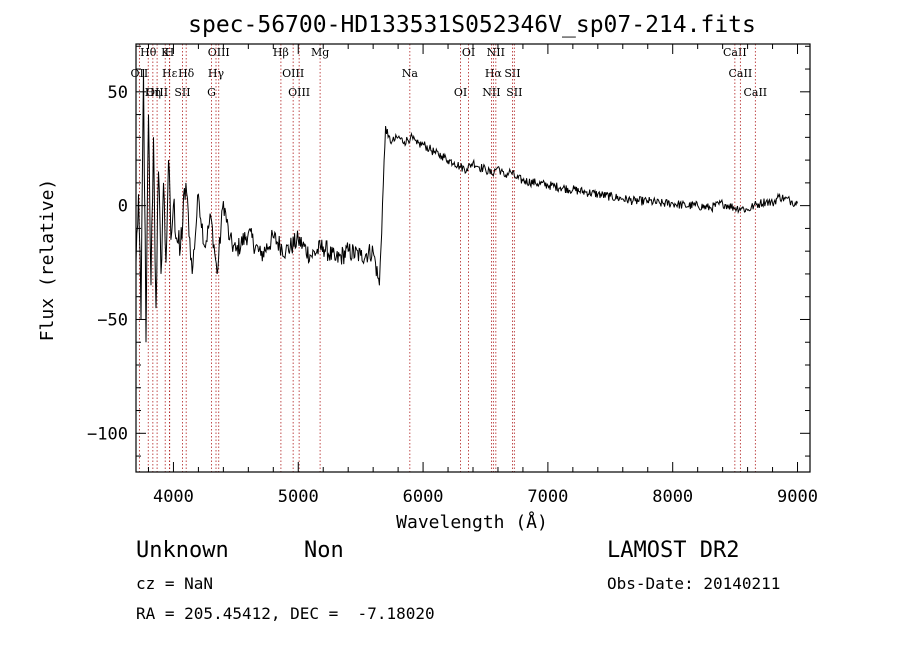 The width and height of the screenshot is (900, 649). What do you see at coordinates (694, 583) in the screenshot?
I see `obs-date-label: Obs-Date: 20140211` at bounding box center [694, 583].